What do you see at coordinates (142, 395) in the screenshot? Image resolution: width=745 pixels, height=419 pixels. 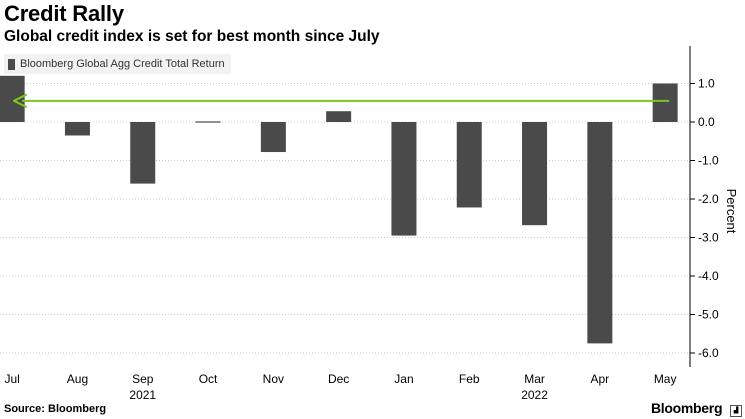 I see `year-label: 2021` at bounding box center [142, 395].